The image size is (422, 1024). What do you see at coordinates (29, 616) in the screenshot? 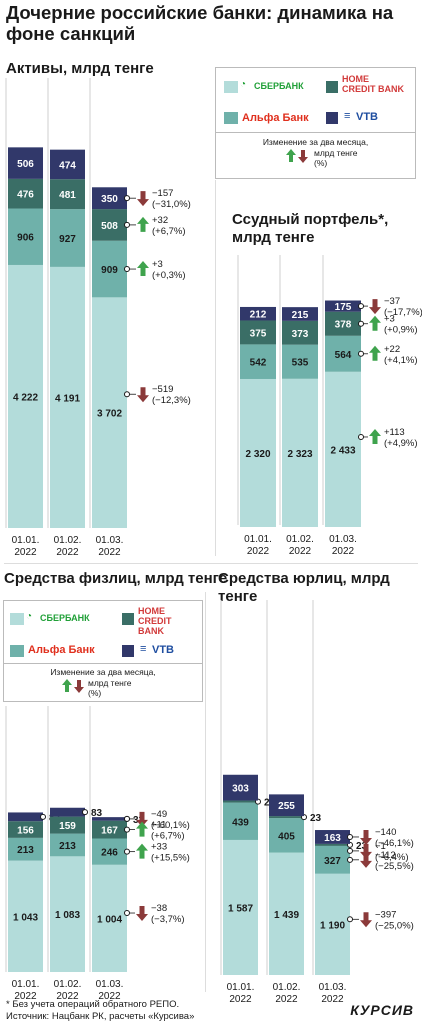
I see `sber-logo-icon-2: ◔` at bounding box center [29, 616].